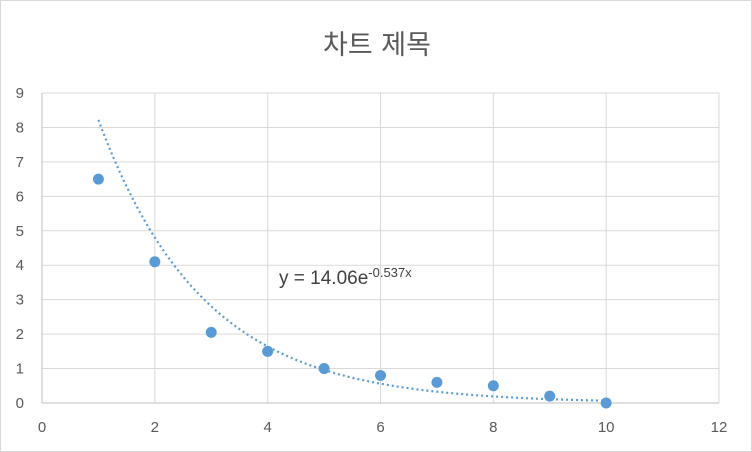 Image resolution: width=752 pixels, height=452 pixels. Describe the element at coordinates (155, 427) in the screenshot. I see `x-tick-label: 2` at that location.